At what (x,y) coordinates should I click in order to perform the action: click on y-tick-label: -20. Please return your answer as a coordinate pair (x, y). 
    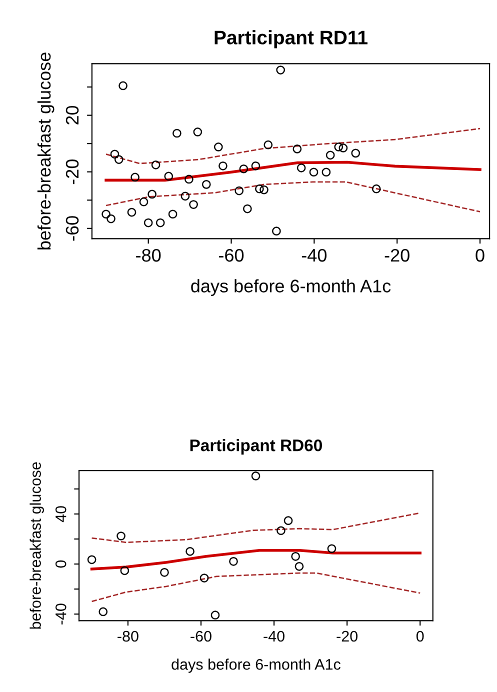
    Looking at the image, I should click on (72, 172).